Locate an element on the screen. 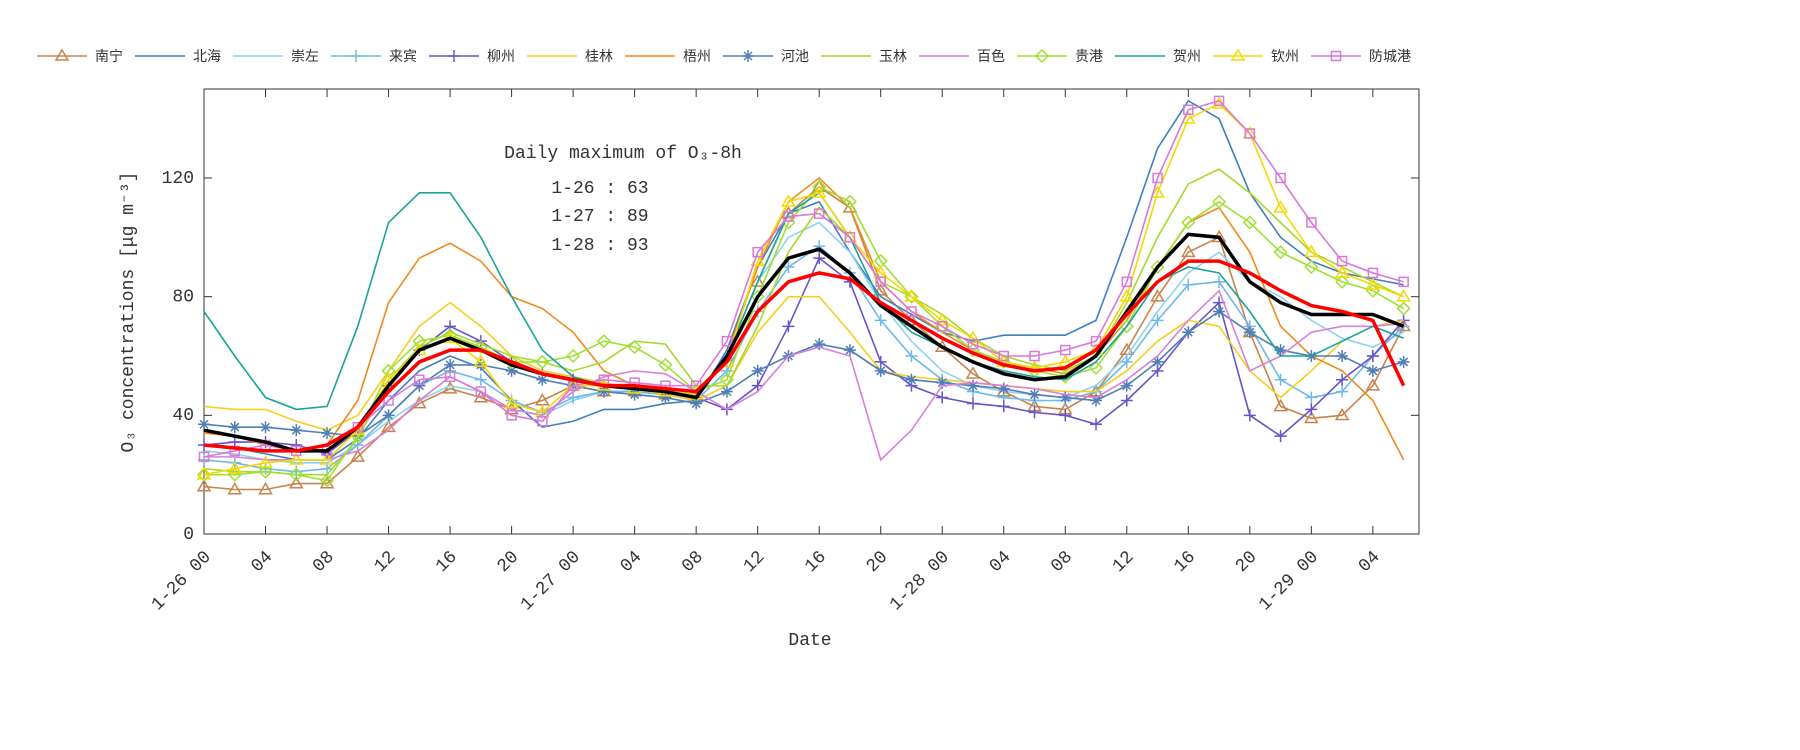 The height and width of the screenshot is (750, 1800). x-tick-label: 1-27 00 is located at coordinates (551, 581).